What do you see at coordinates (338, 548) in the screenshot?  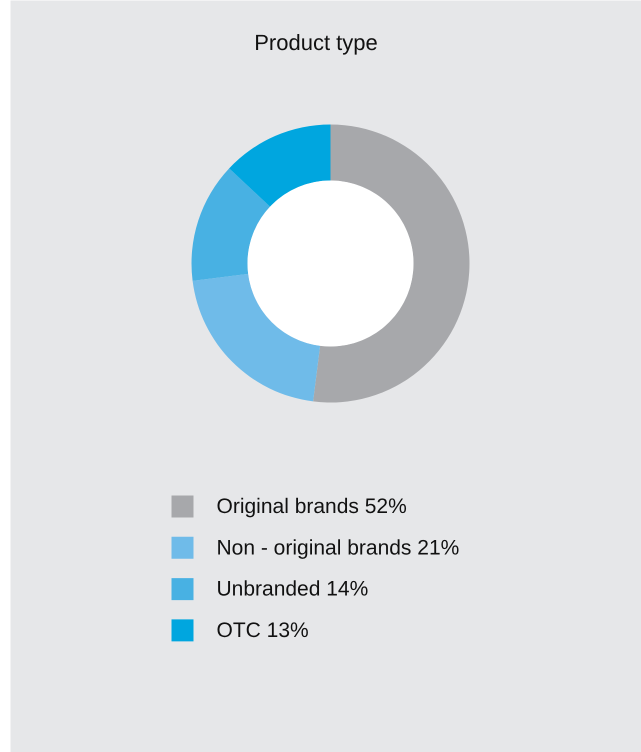 I see `legend-label: Non - original brands 21%` at bounding box center [338, 548].